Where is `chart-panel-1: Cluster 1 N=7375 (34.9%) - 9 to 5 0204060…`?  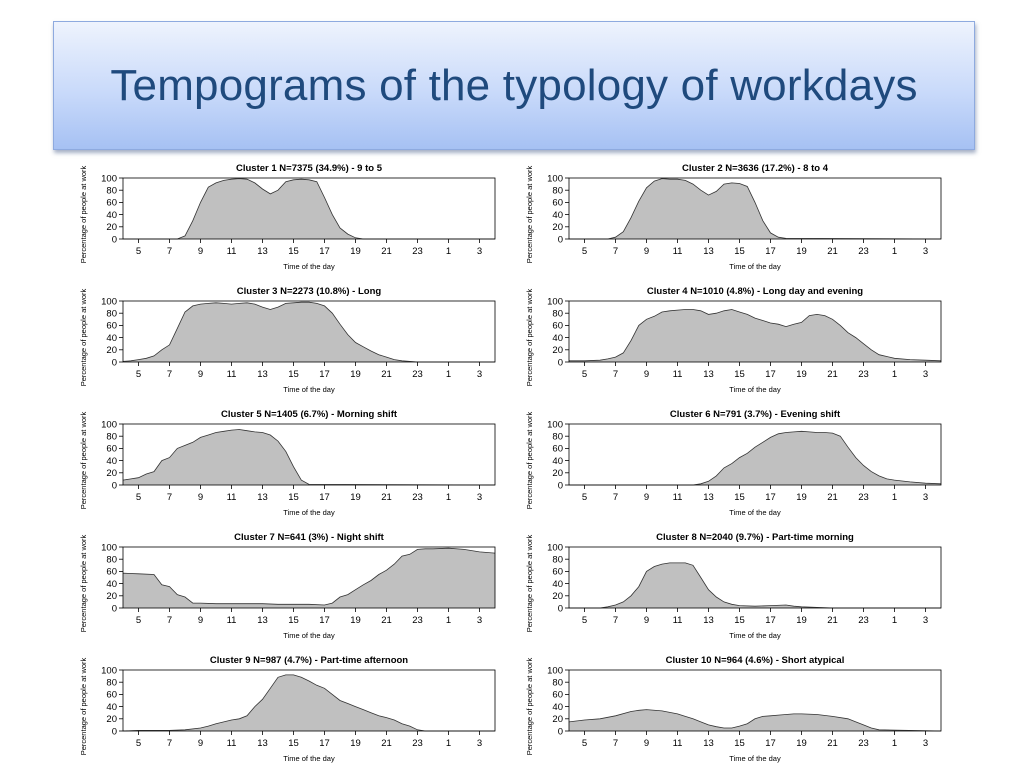
chart-panel-1: Cluster 1 N=7375 (34.9%) - 9 to 5 0204060… is located at coordinates (287, 217).